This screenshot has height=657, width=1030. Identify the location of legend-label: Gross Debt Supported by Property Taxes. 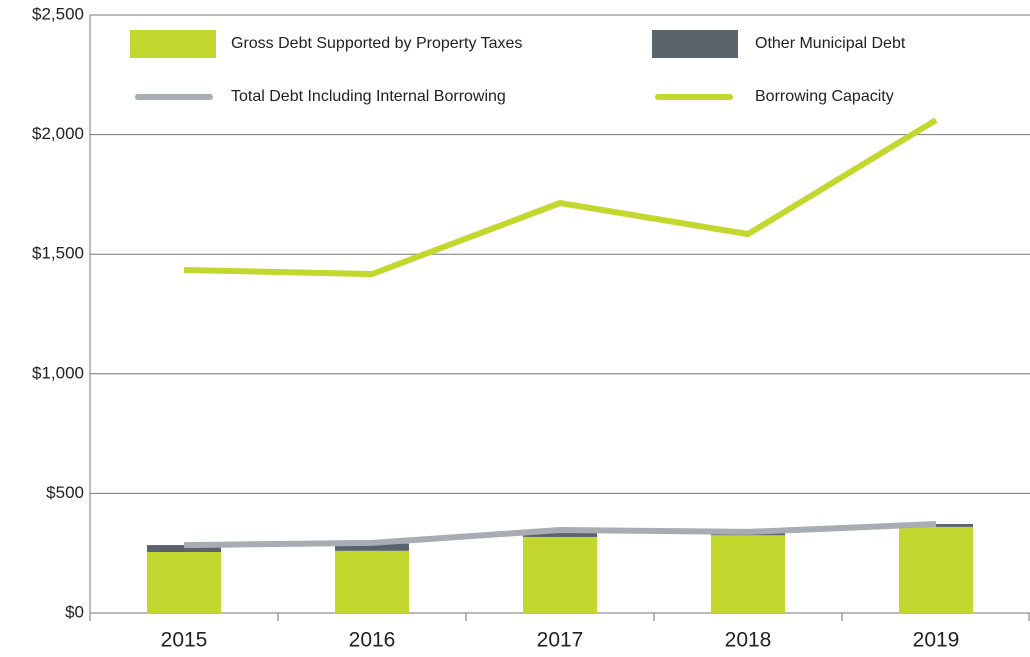
(376, 43).